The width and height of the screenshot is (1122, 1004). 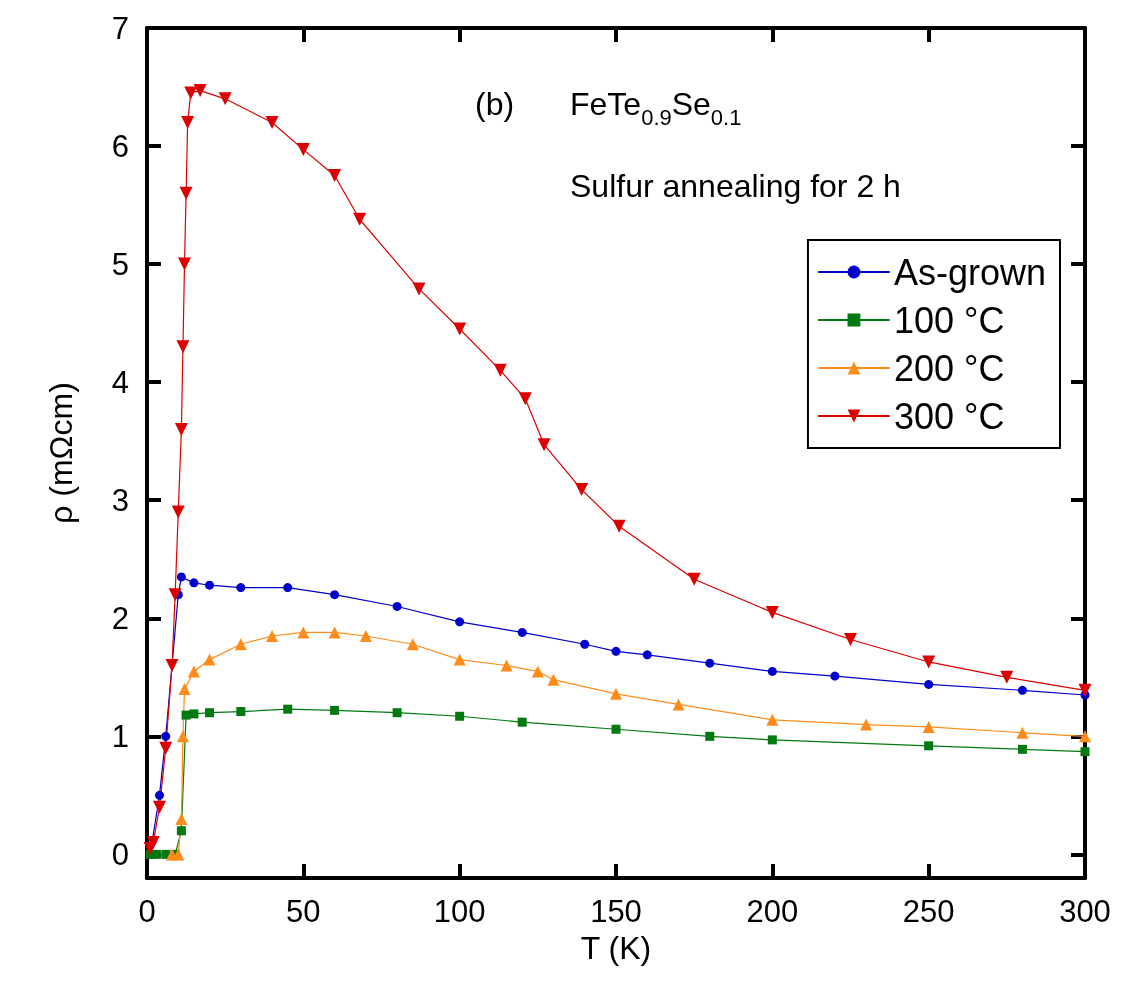 What do you see at coordinates (616, 947) in the screenshot?
I see `x-axis-title: T (K)` at bounding box center [616, 947].